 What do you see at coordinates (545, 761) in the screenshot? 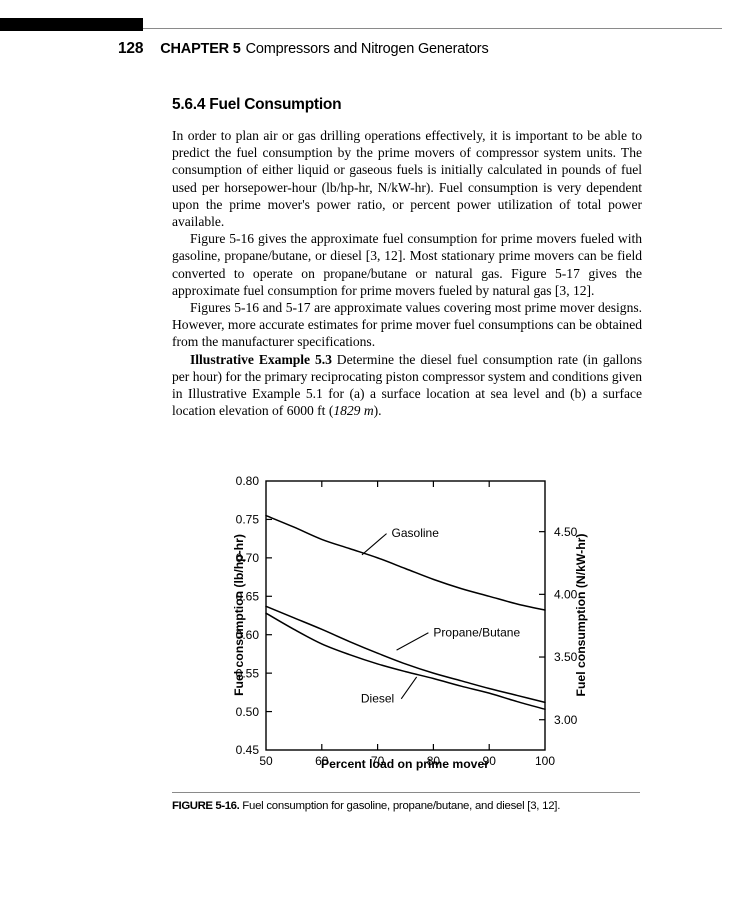
I see `x-tick-label: 100` at bounding box center [545, 761].